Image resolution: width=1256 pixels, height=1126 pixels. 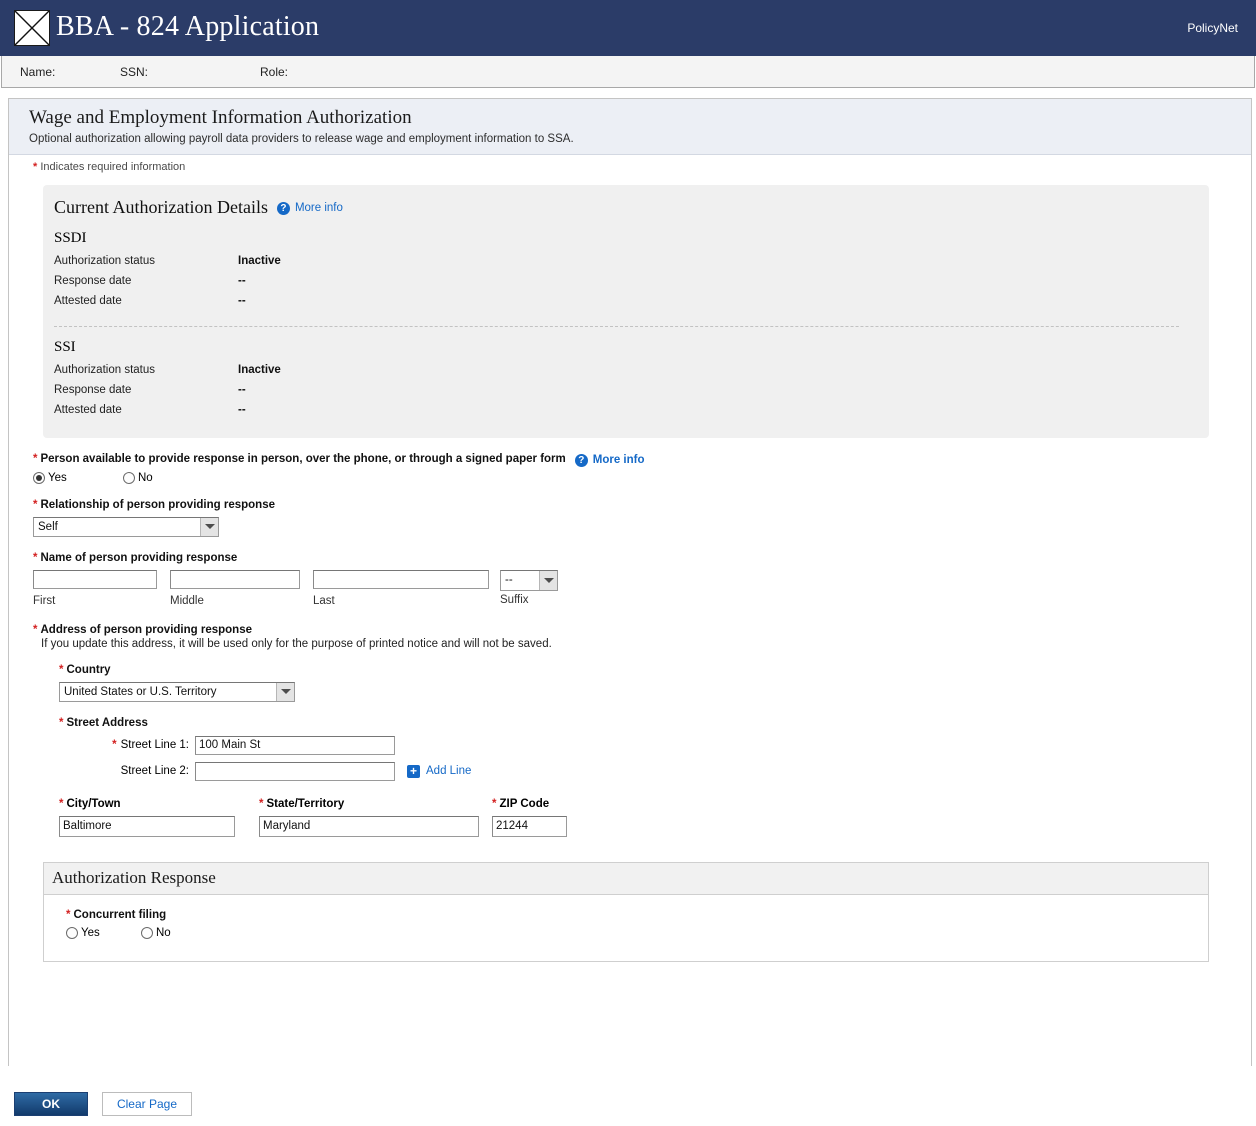 I want to click on concurrent-filing-radio-no: No, so click(x=156, y=932).